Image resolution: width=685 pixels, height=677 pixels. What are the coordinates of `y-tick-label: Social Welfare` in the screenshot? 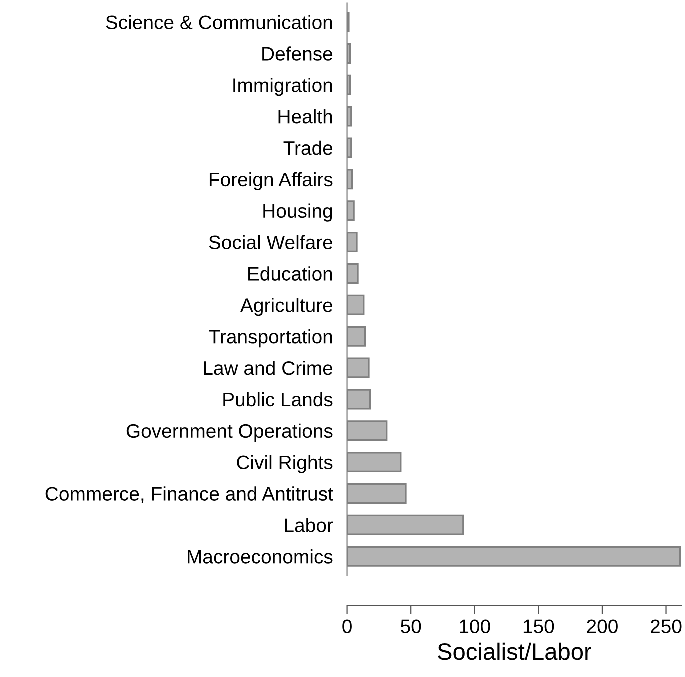 It's located at (271, 242).